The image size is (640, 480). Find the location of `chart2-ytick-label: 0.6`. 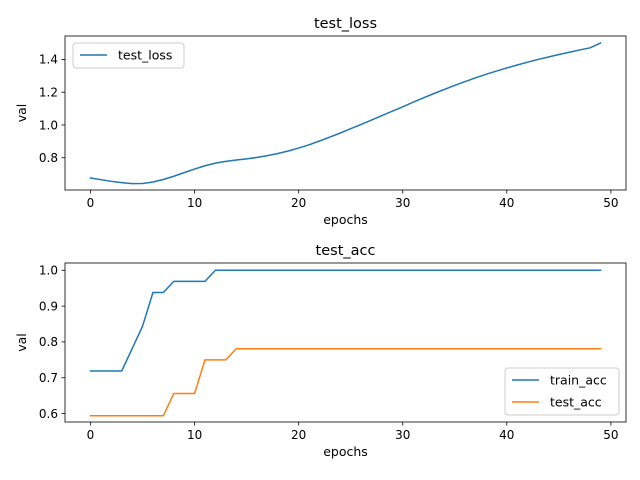

chart2-ytick-label: 0.6 is located at coordinates (48, 414).